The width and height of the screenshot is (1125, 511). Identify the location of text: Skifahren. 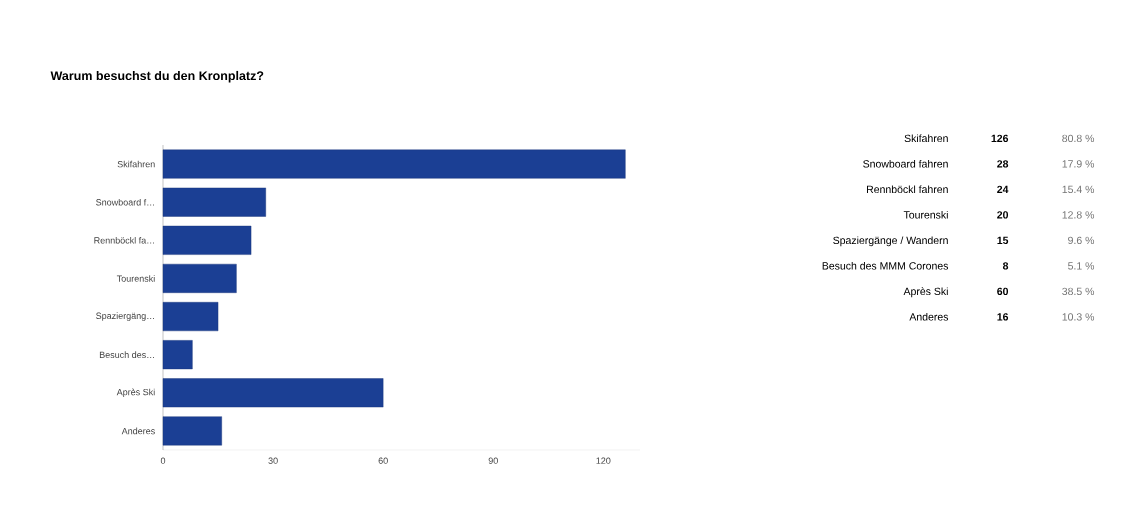
(926, 138).